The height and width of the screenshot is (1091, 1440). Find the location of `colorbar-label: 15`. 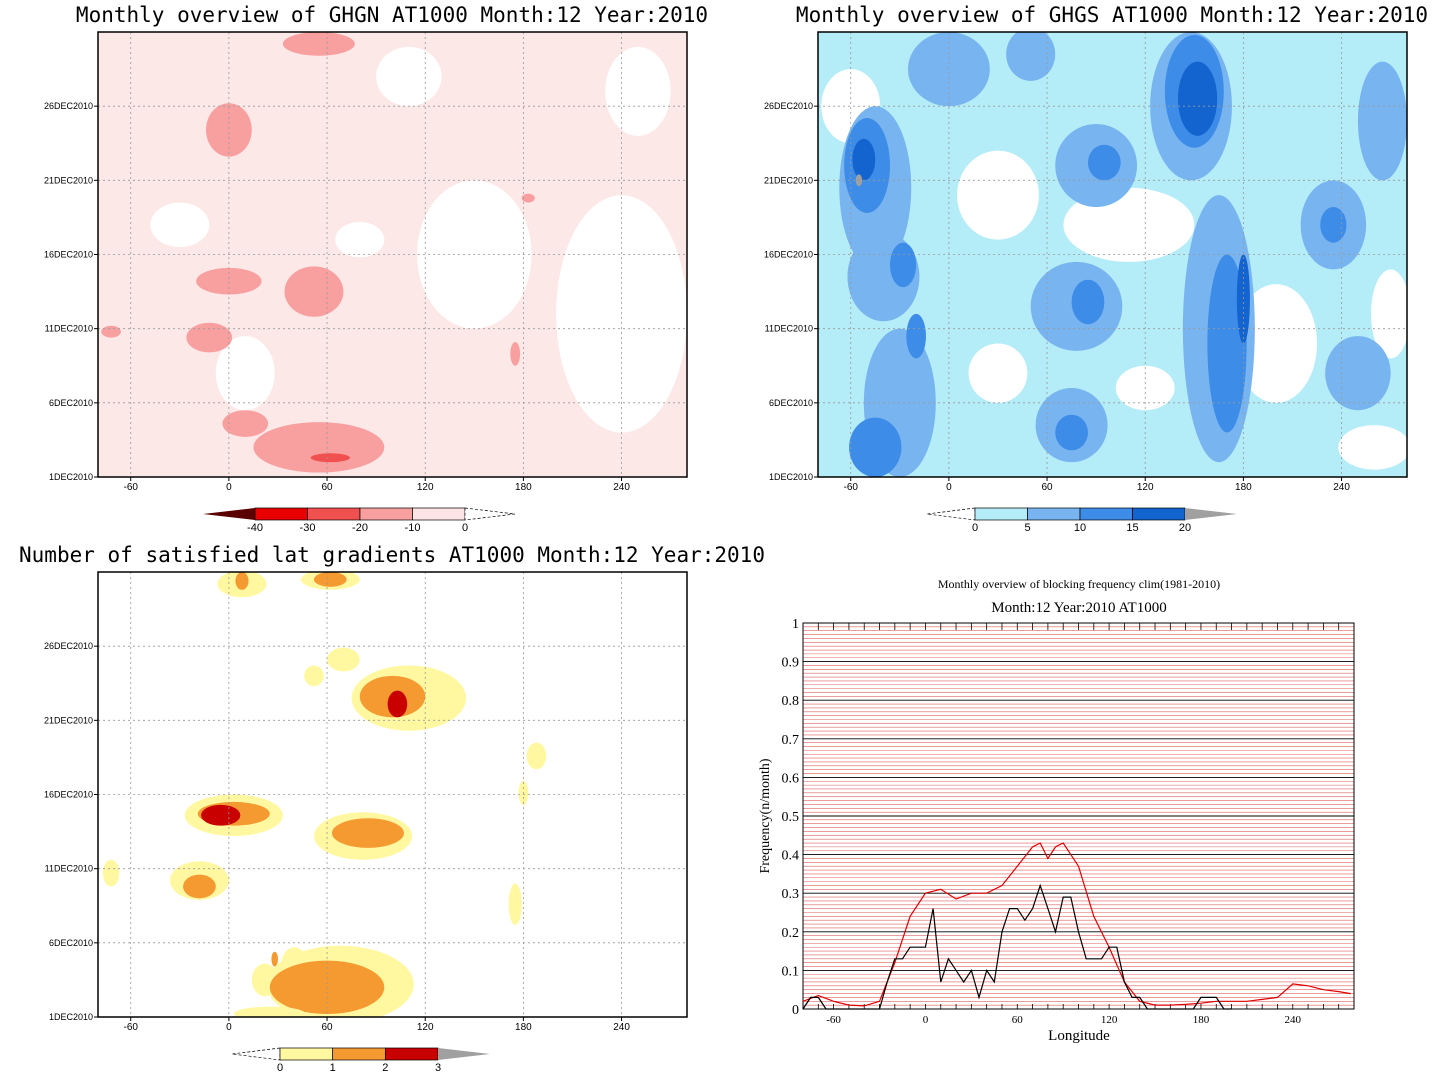

colorbar-label: 15 is located at coordinates (1132, 528).